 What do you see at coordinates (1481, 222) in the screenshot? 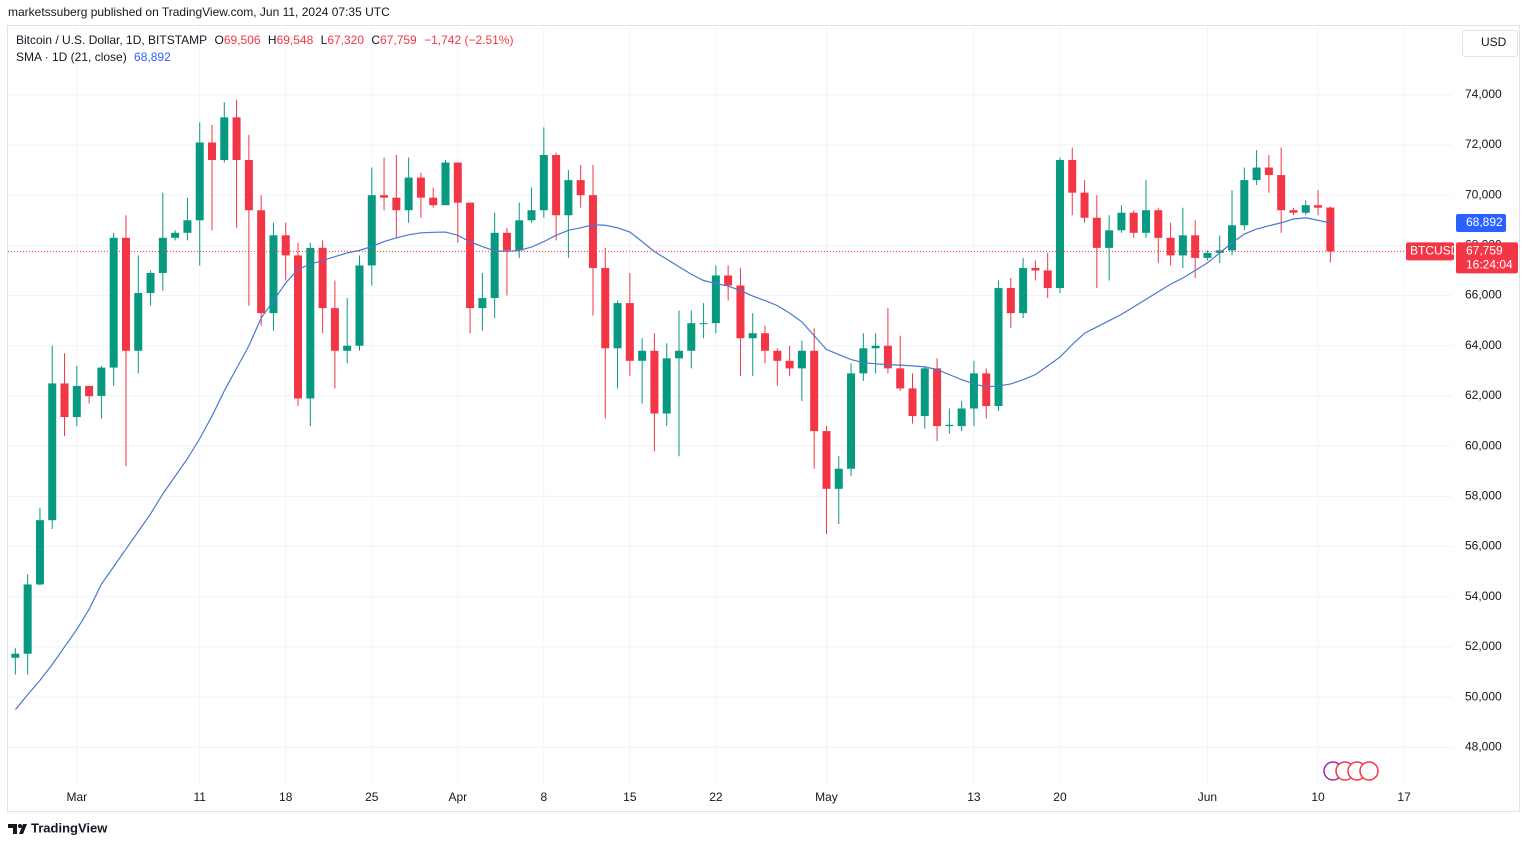
I see `sma-price-tag` at bounding box center [1481, 222].